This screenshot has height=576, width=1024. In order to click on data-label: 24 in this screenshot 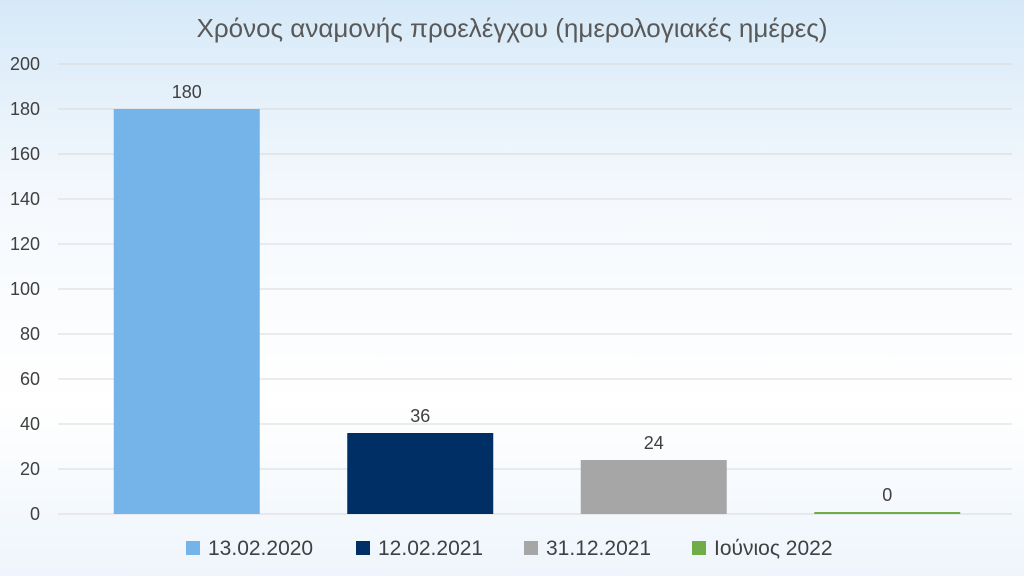, I will do `click(654, 443)`.